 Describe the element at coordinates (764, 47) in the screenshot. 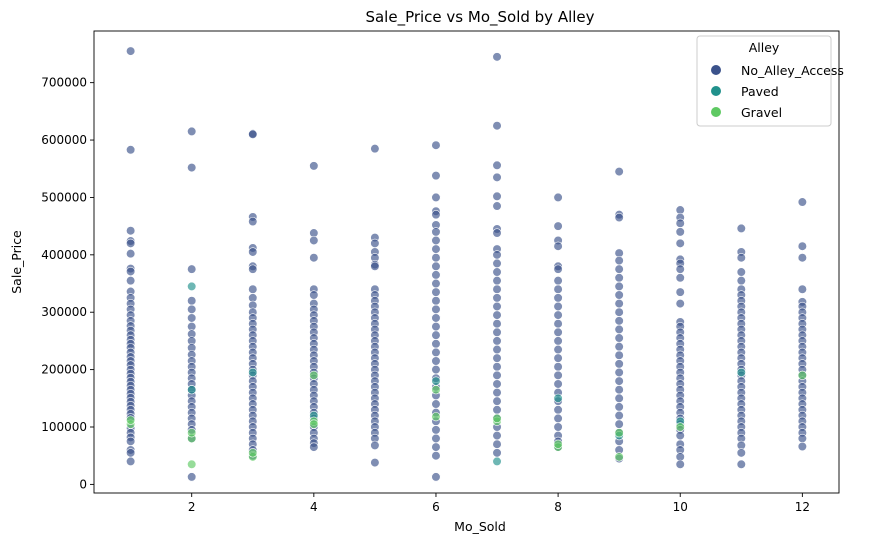

I see `legend-title: Alley` at that location.